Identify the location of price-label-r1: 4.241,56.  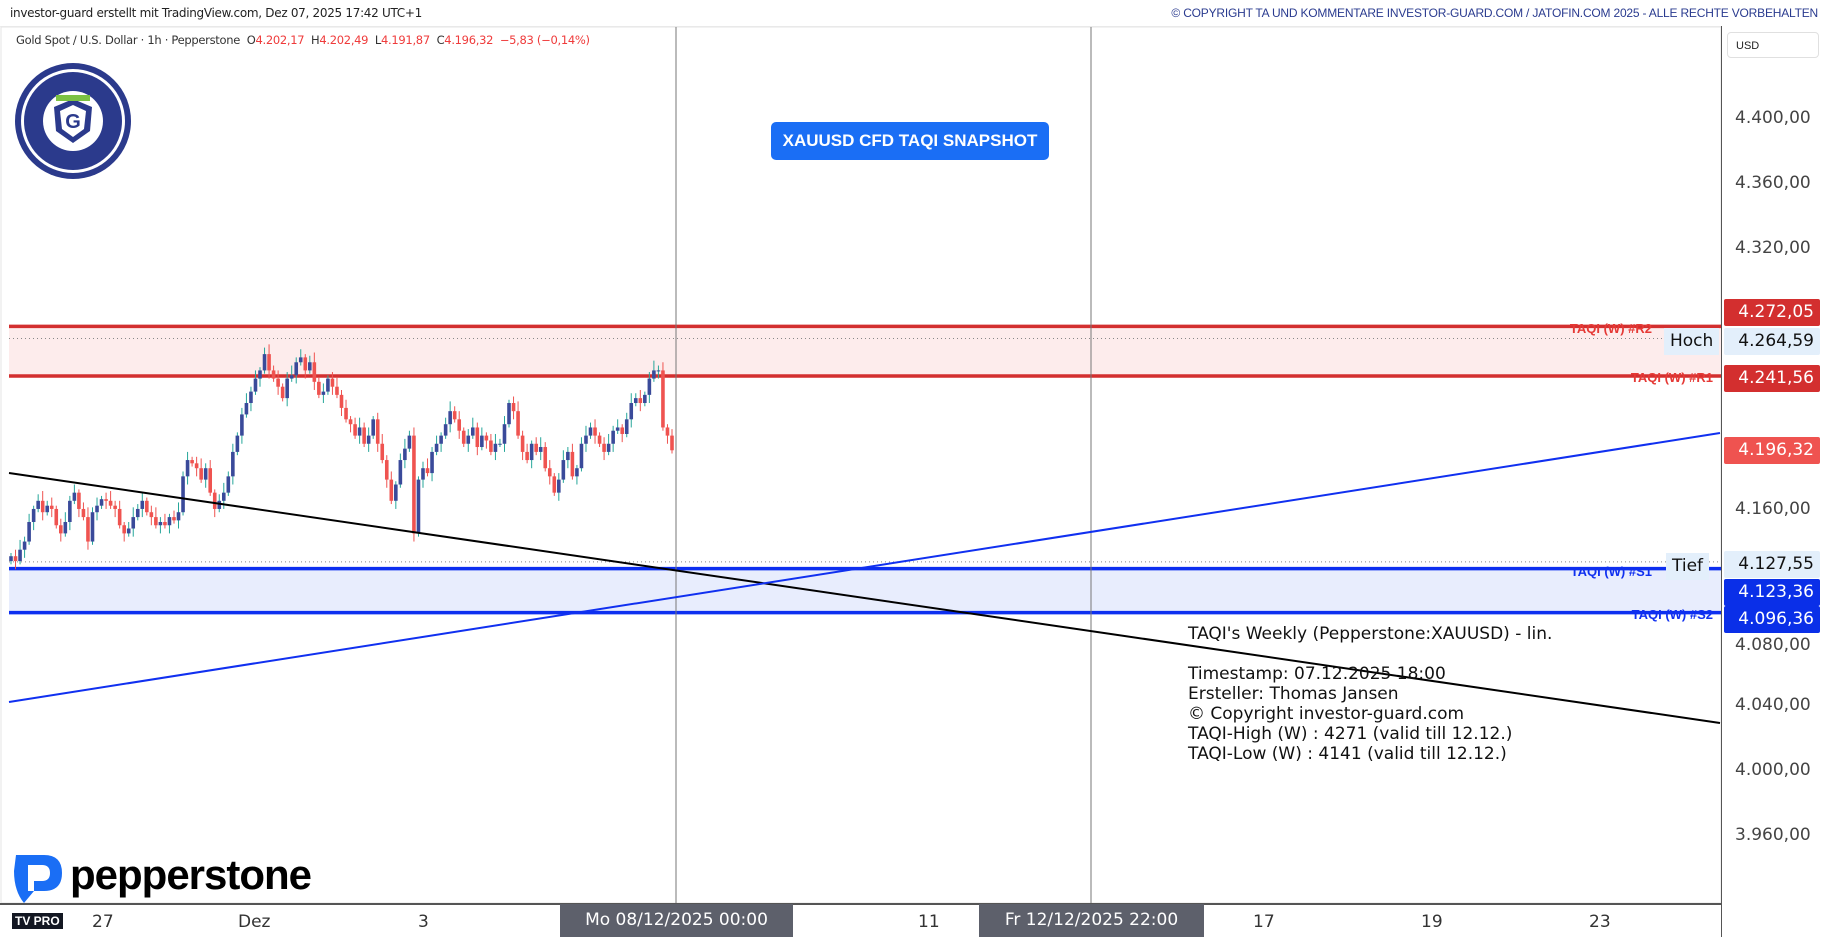
(1772, 378).